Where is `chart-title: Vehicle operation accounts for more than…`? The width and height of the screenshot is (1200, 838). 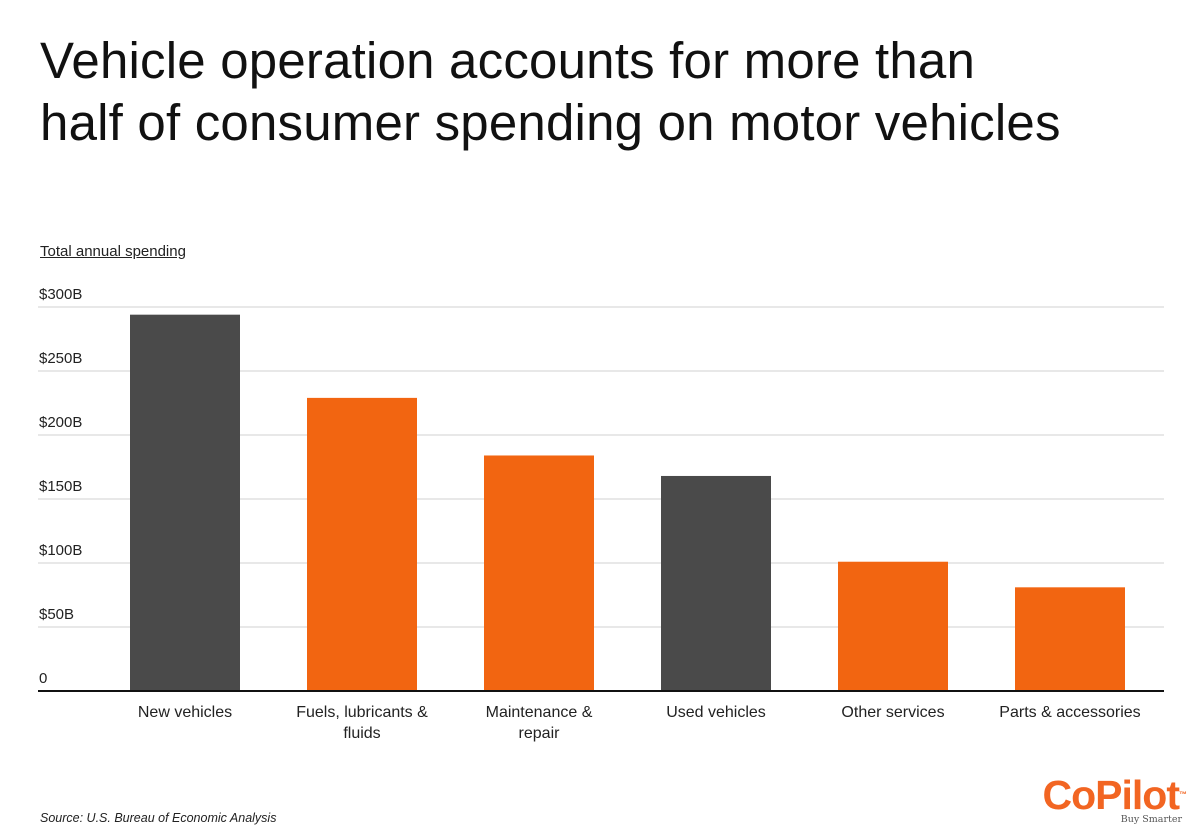 chart-title: Vehicle operation accounts for more than… is located at coordinates (610, 92).